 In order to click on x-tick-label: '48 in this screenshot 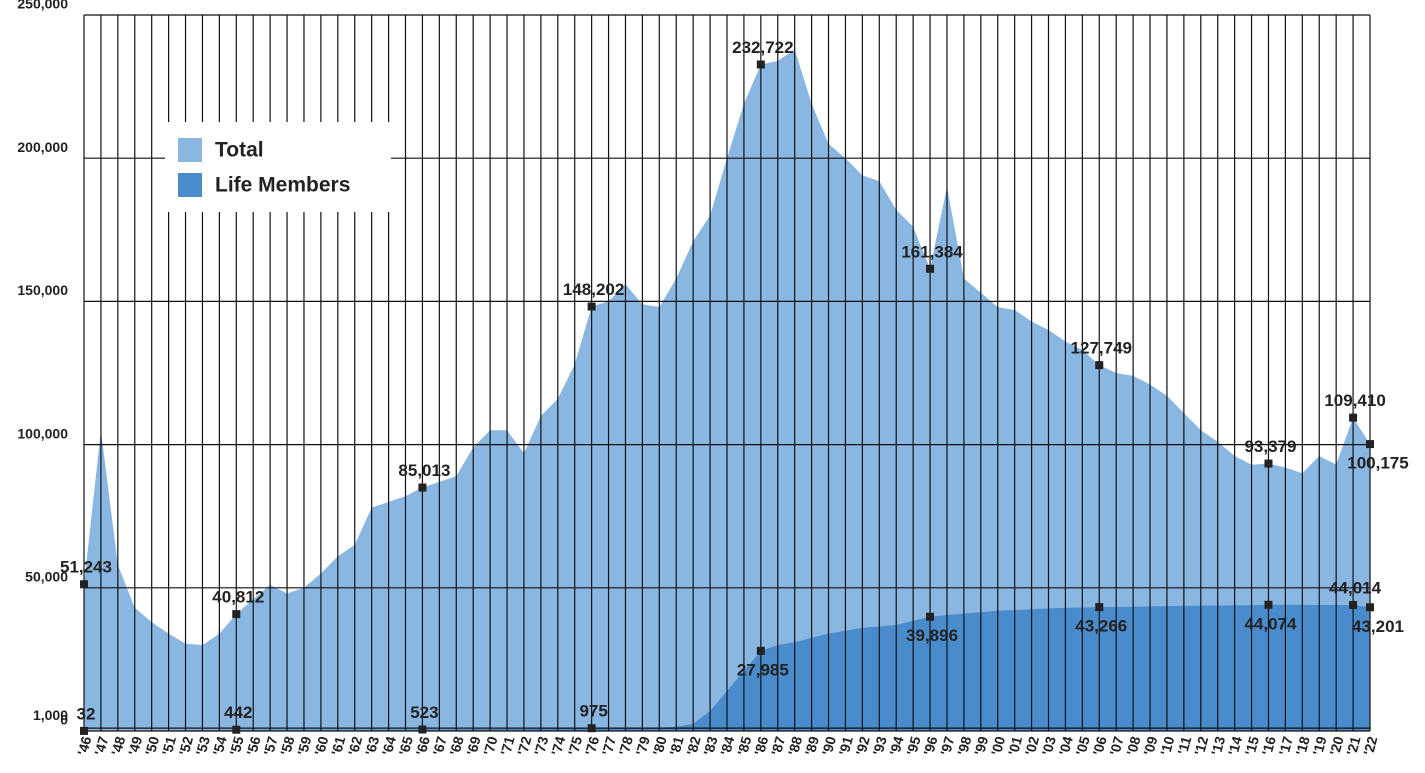, I will do `click(118, 745)`.